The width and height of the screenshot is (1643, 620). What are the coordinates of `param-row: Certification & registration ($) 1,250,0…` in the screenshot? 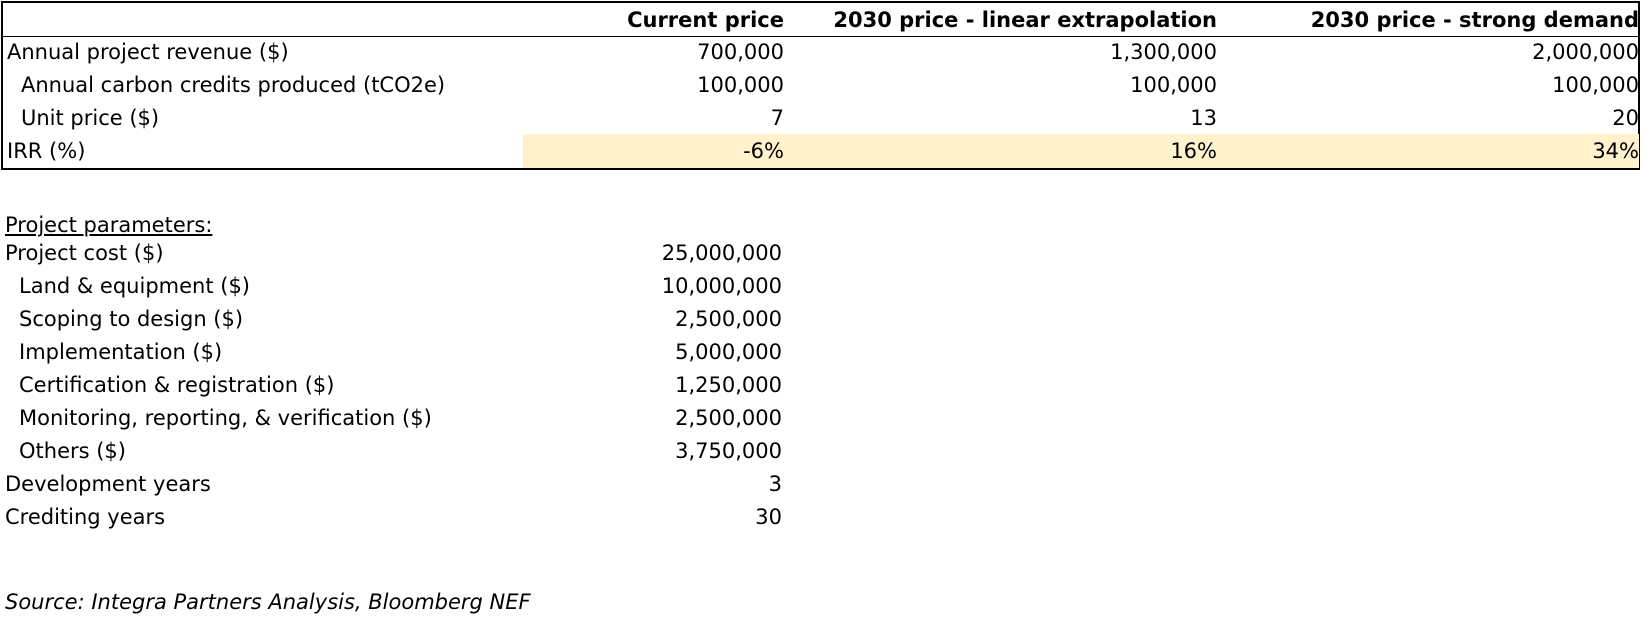 It's located at (395, 385).